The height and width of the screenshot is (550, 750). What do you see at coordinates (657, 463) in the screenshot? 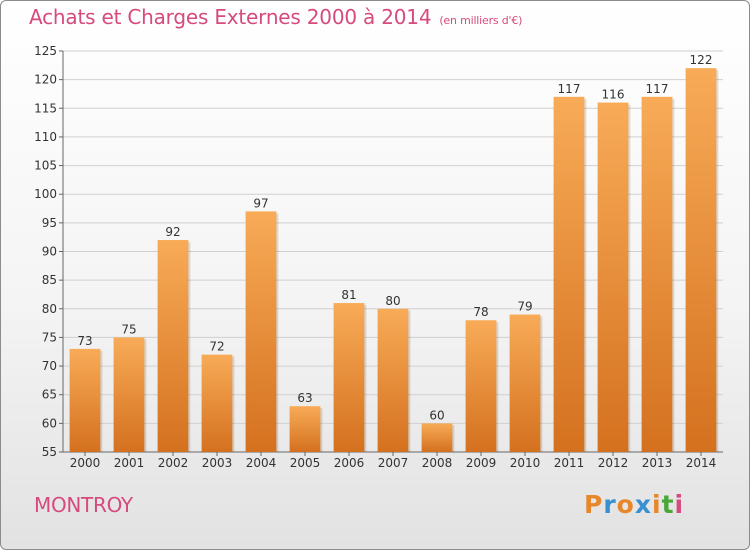
I see `x-tick-label: 2013` at bounding box center [657, 463].